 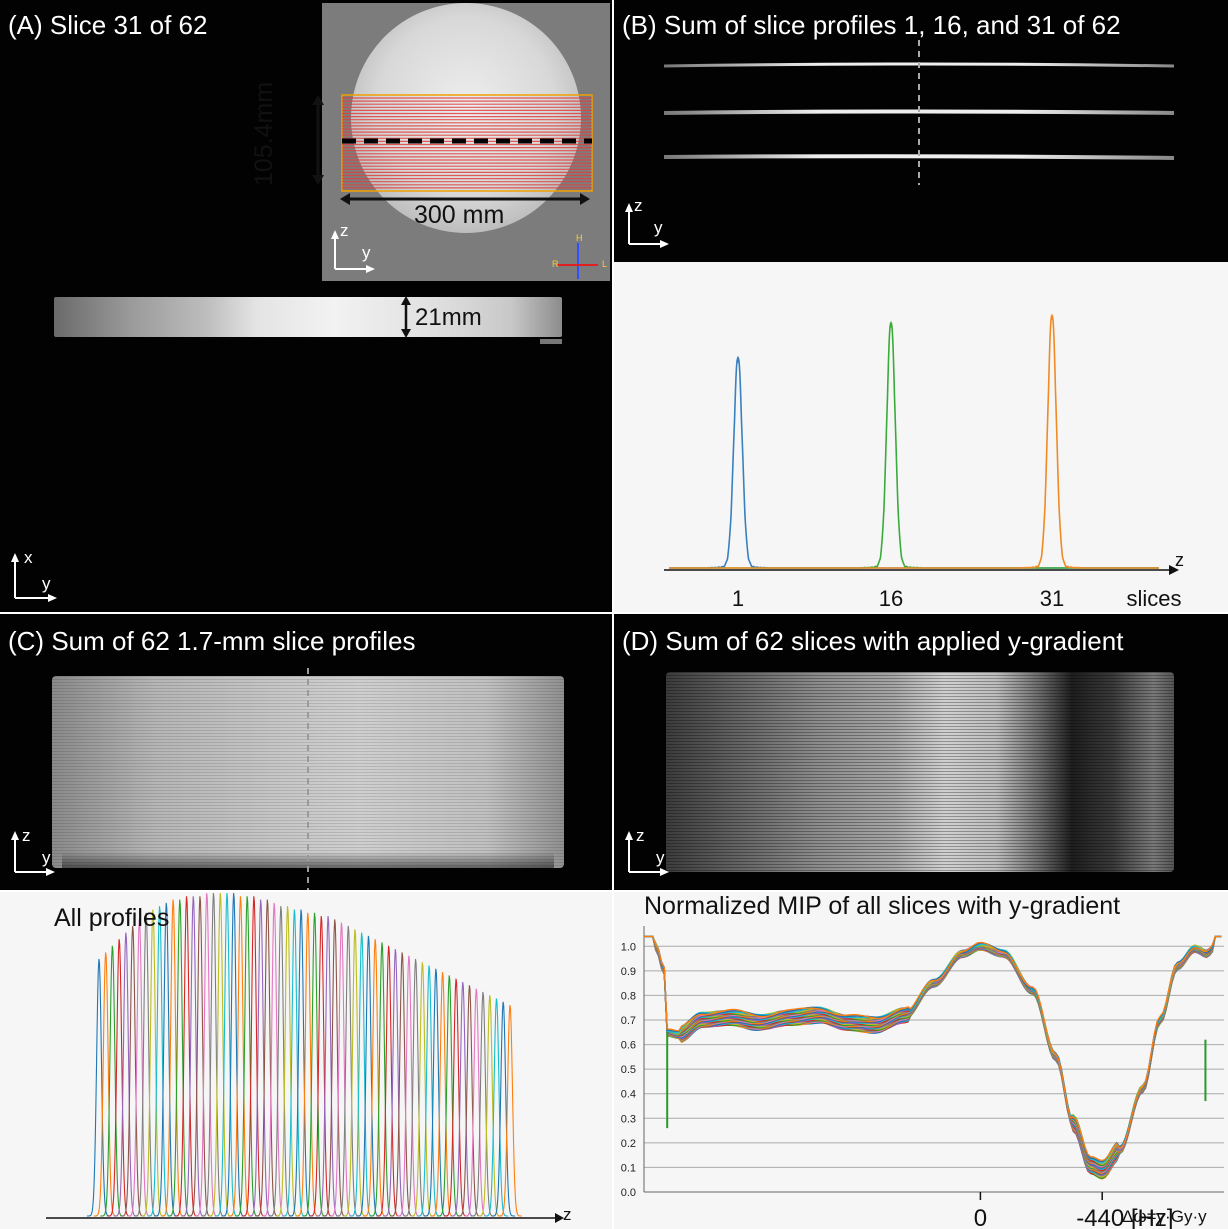 I want to click on axis-label-a-h: y, so click(x=46, y=583).